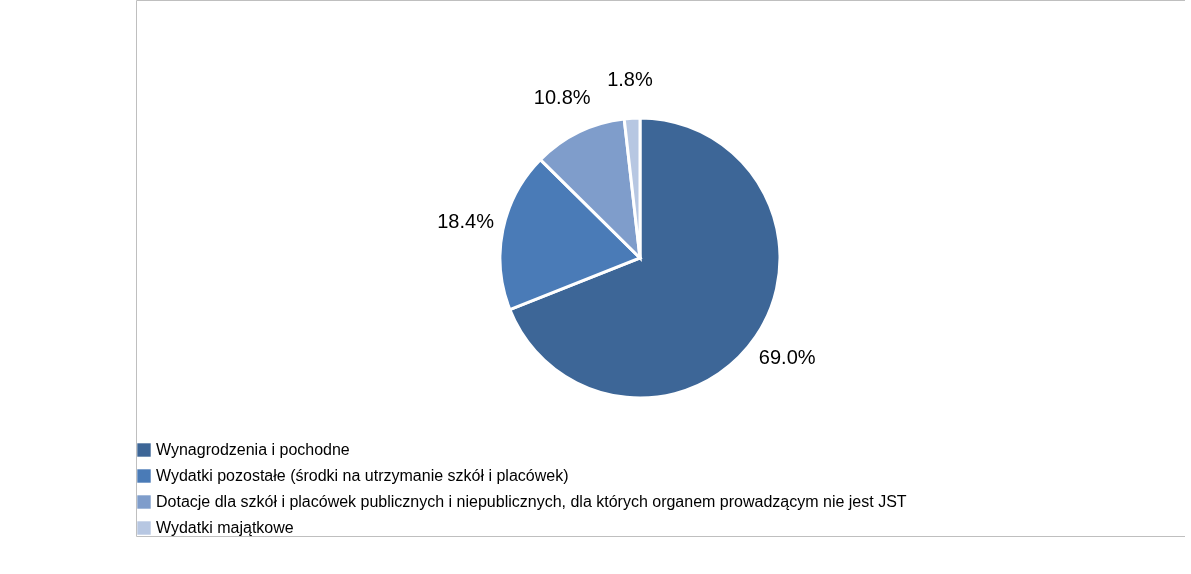 This screenshot has height=574, width=1191. Describe the element at coordinates (562, 96) in the screenshot. I see `data-label: 10.8%` at that location.